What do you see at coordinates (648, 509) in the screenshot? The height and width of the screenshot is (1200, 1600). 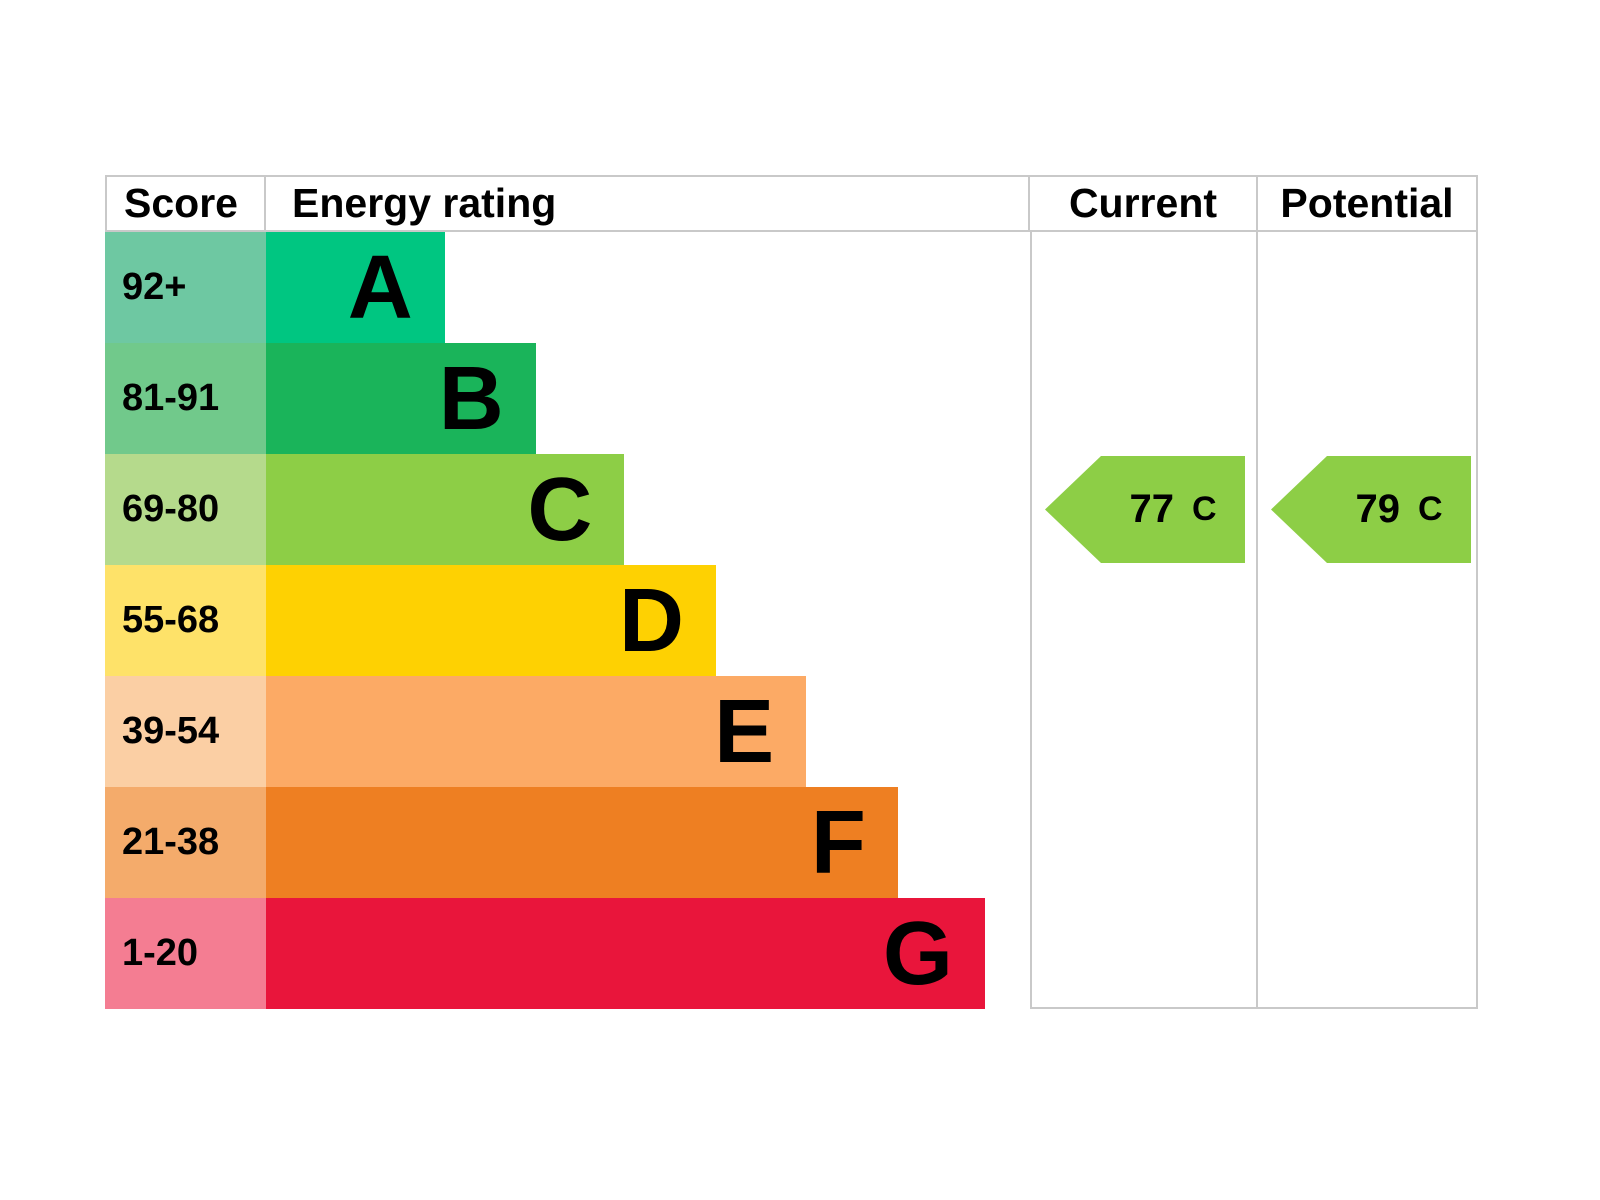 I see `rating-bar-track: C` at bounding box center [648, 509].